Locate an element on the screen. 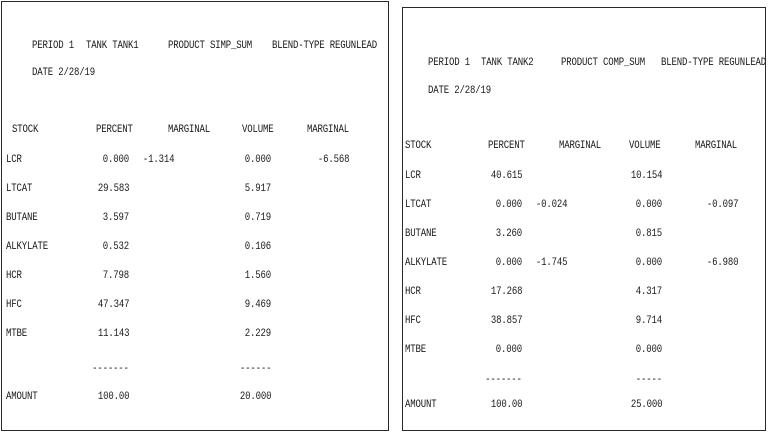 The height and width of the screenshot is (432, 768). percent-value: 47.347 is located at coordinates (113, 305).